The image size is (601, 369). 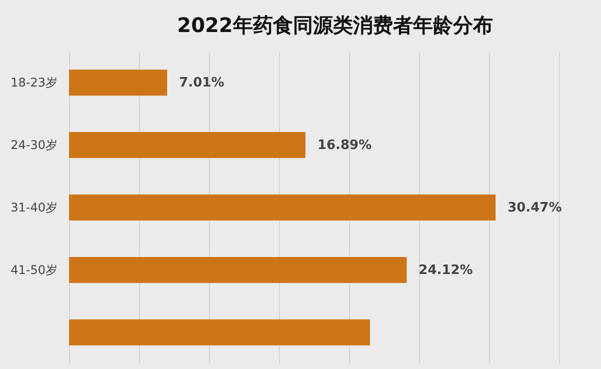 What do you see at coordinates (34, 83) in the screenshot?
I see `y-tick-label: 18-23岁` at bounding box center [34, 83].